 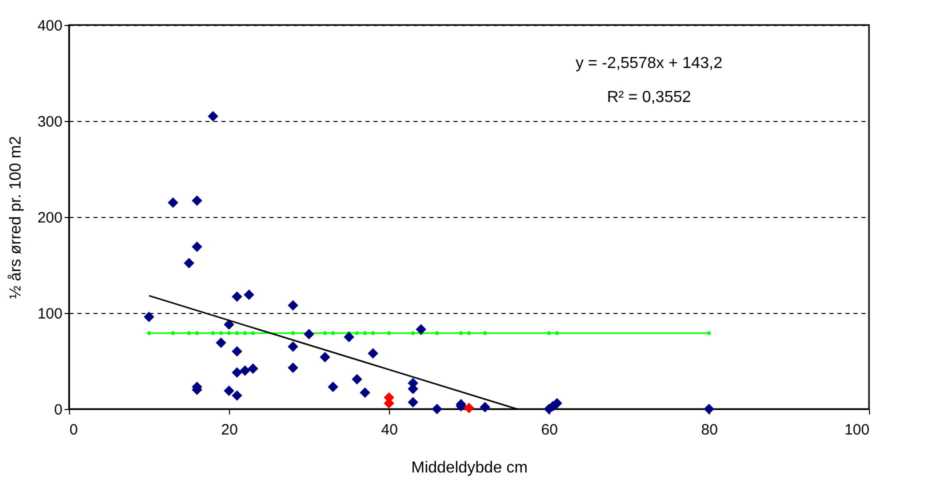 What do you see at coordinates (649, 97) in the screenshot?
I see `annotation: R² = 0,3552` at bounding box center [649, 97].